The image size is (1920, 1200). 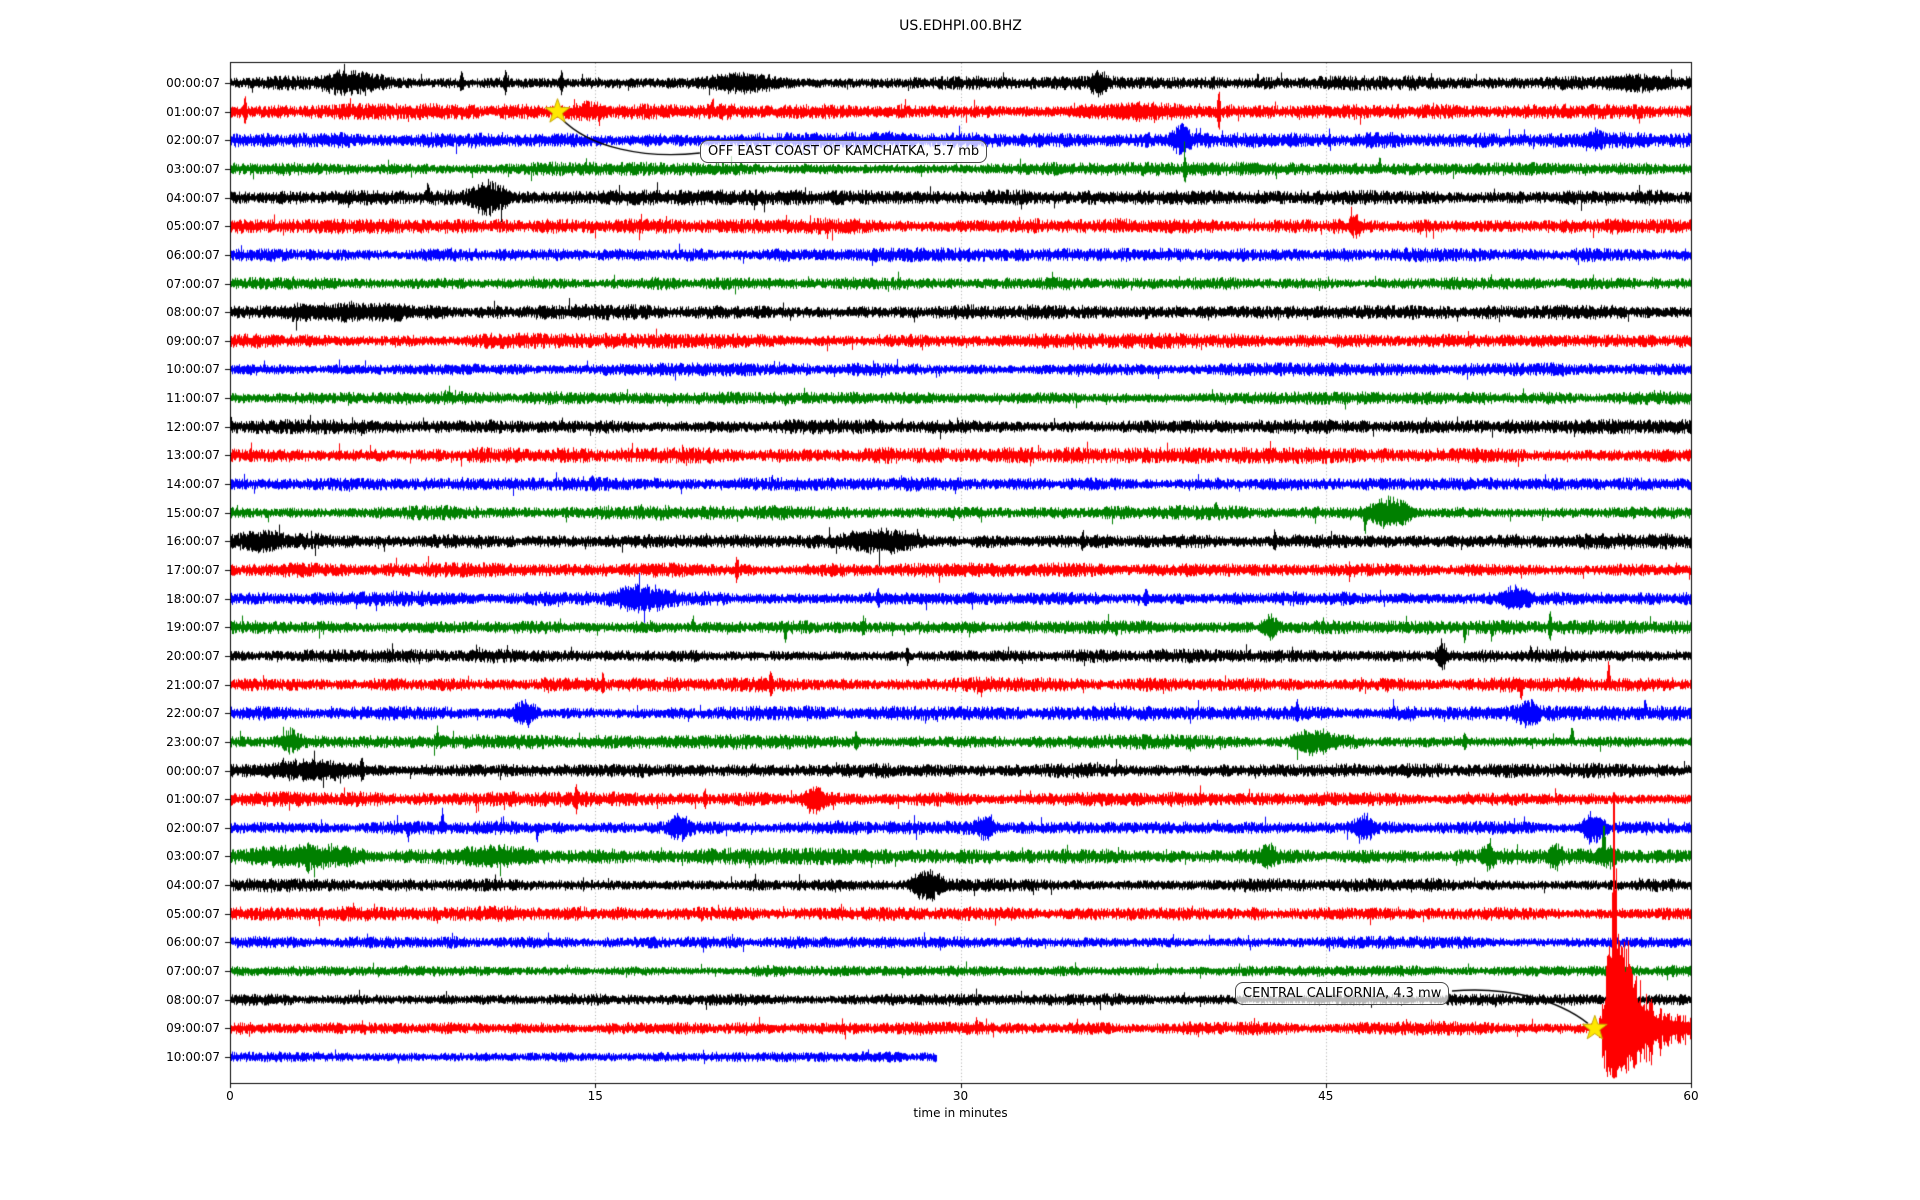 What do you see at coordinates (960, 1113) in the screenshot?
I see `x-axis-label: time in minutes` at bounding box center [960, 1113].